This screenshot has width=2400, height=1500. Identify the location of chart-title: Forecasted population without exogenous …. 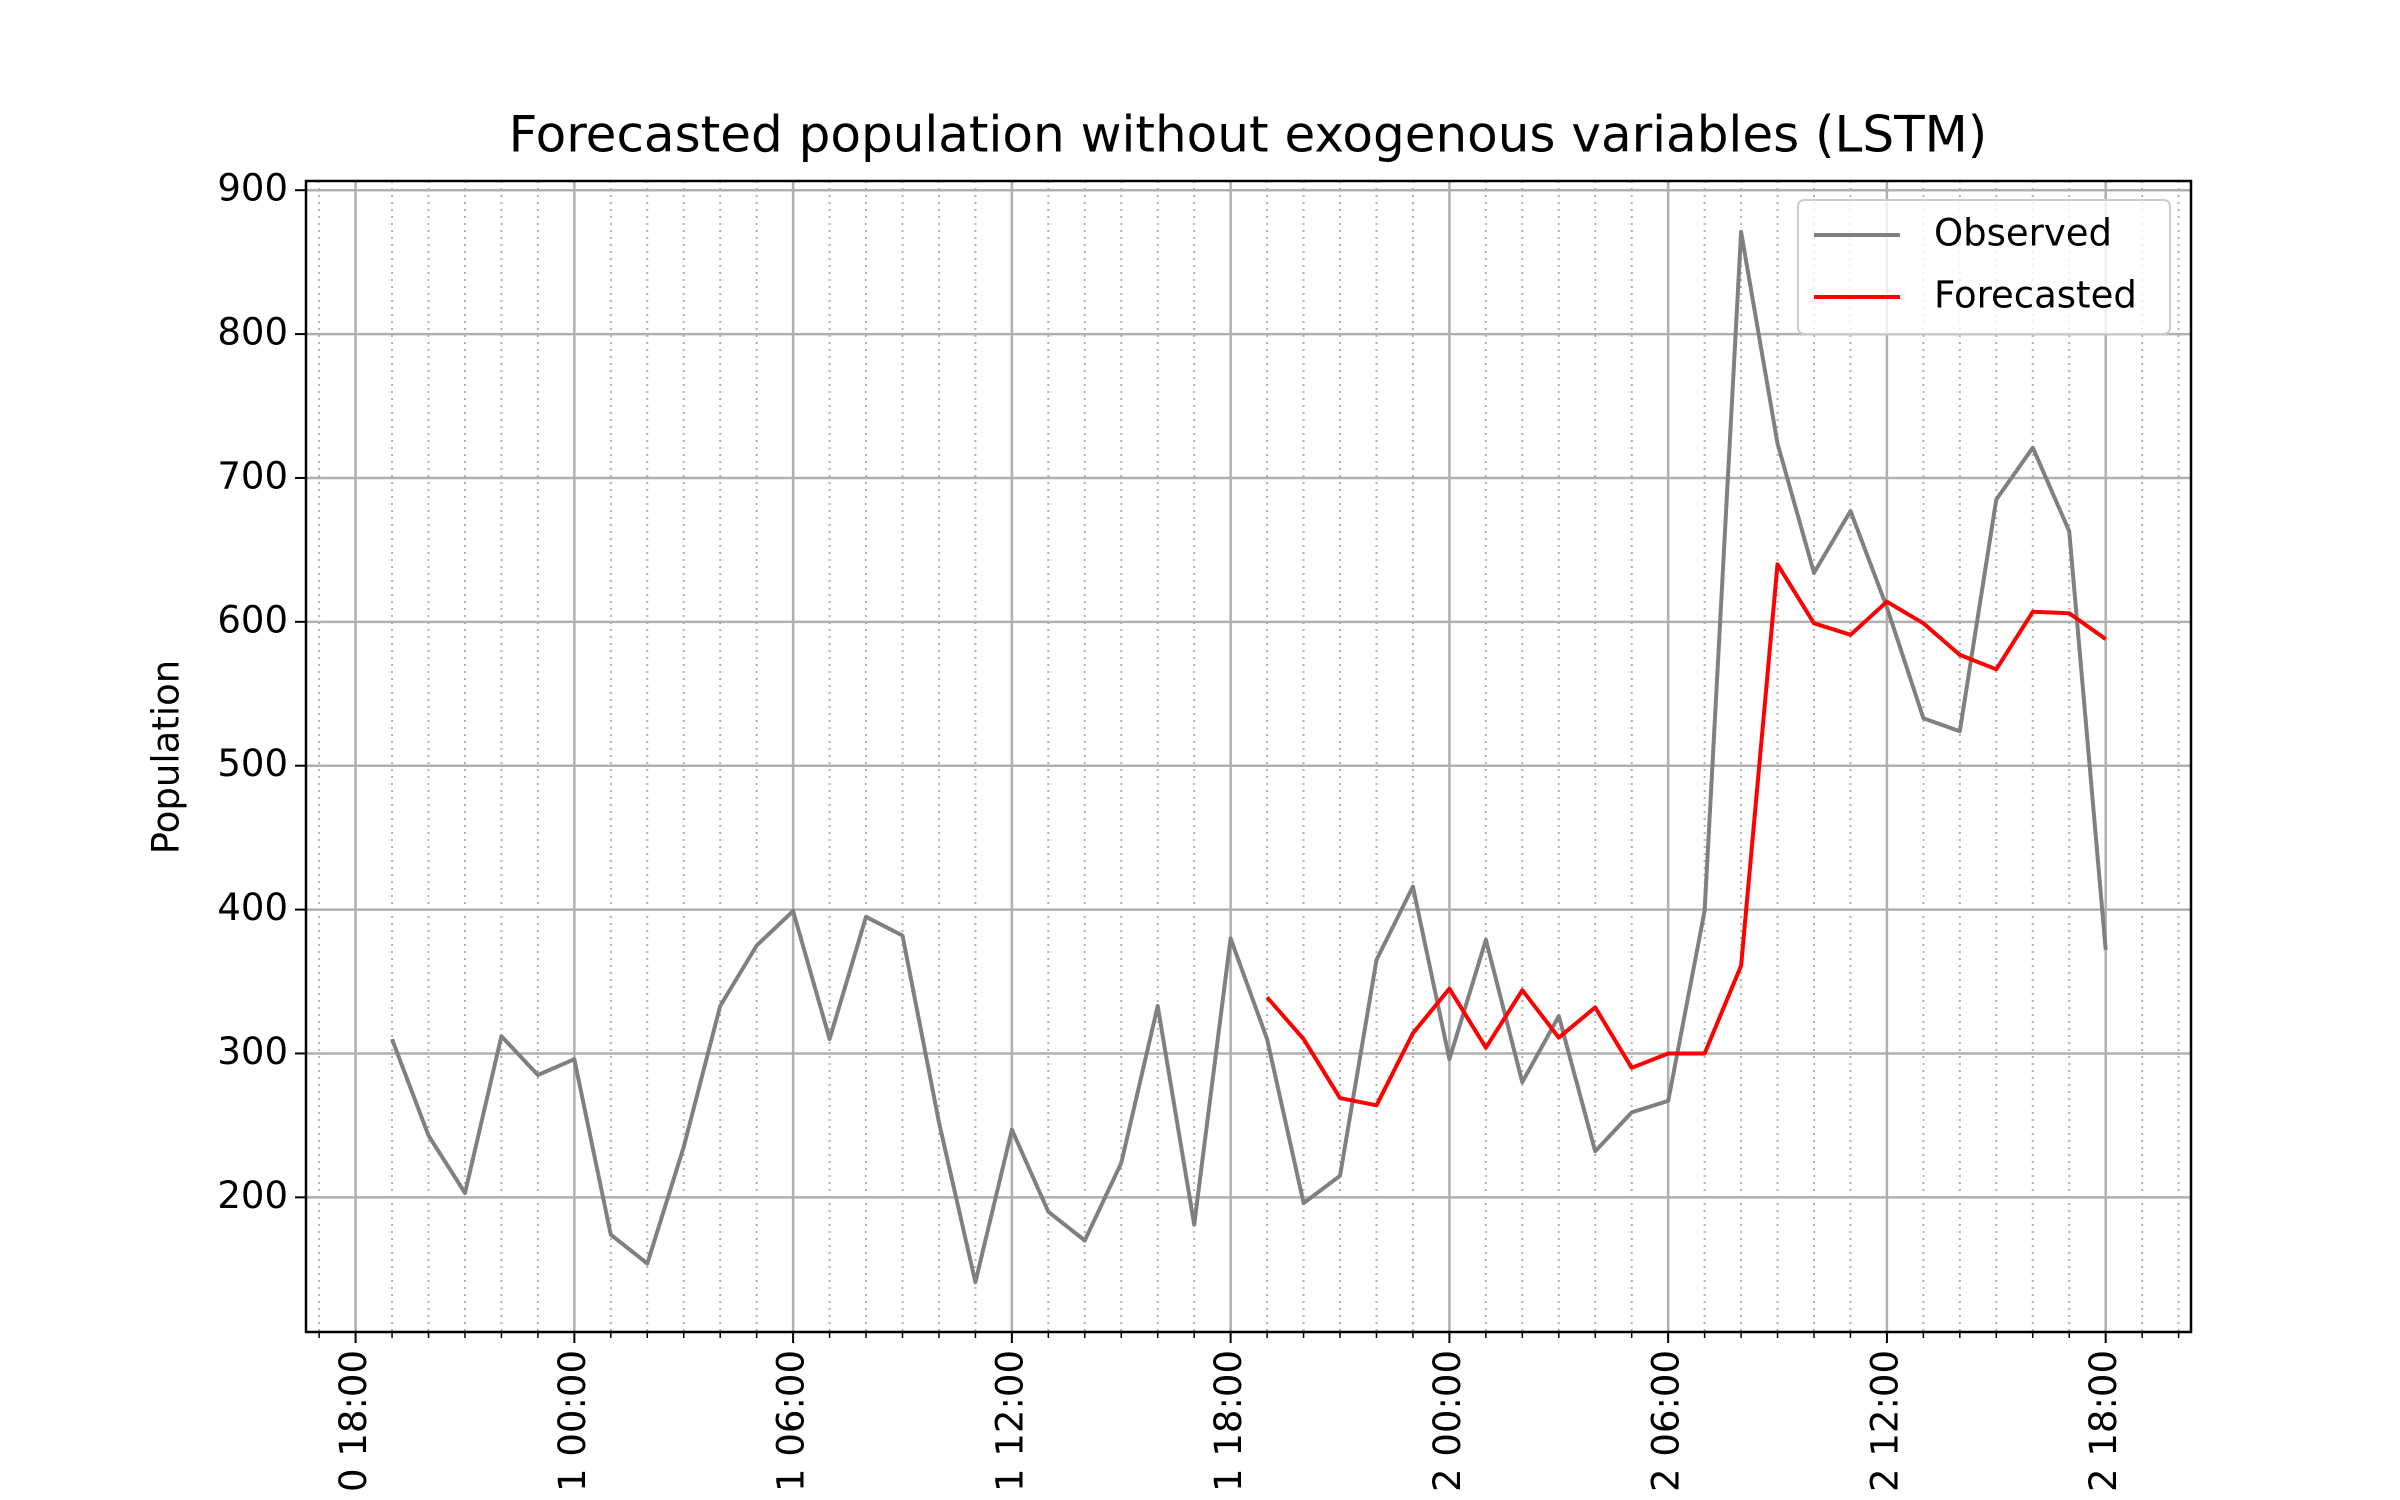
(1248, 135).